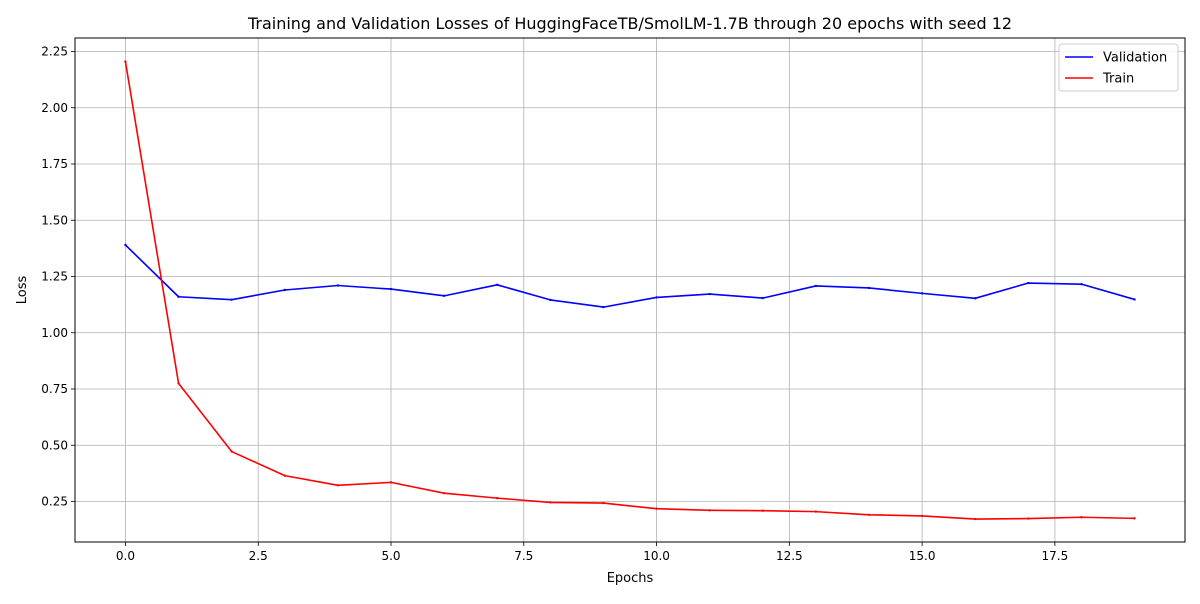 The width and height of the screenshot is (1200, 604). What do you see at coordinates (1055, 556) in the screenshot?
I see `x-tick-label: 17.5` at bounding box center [1055, 556].